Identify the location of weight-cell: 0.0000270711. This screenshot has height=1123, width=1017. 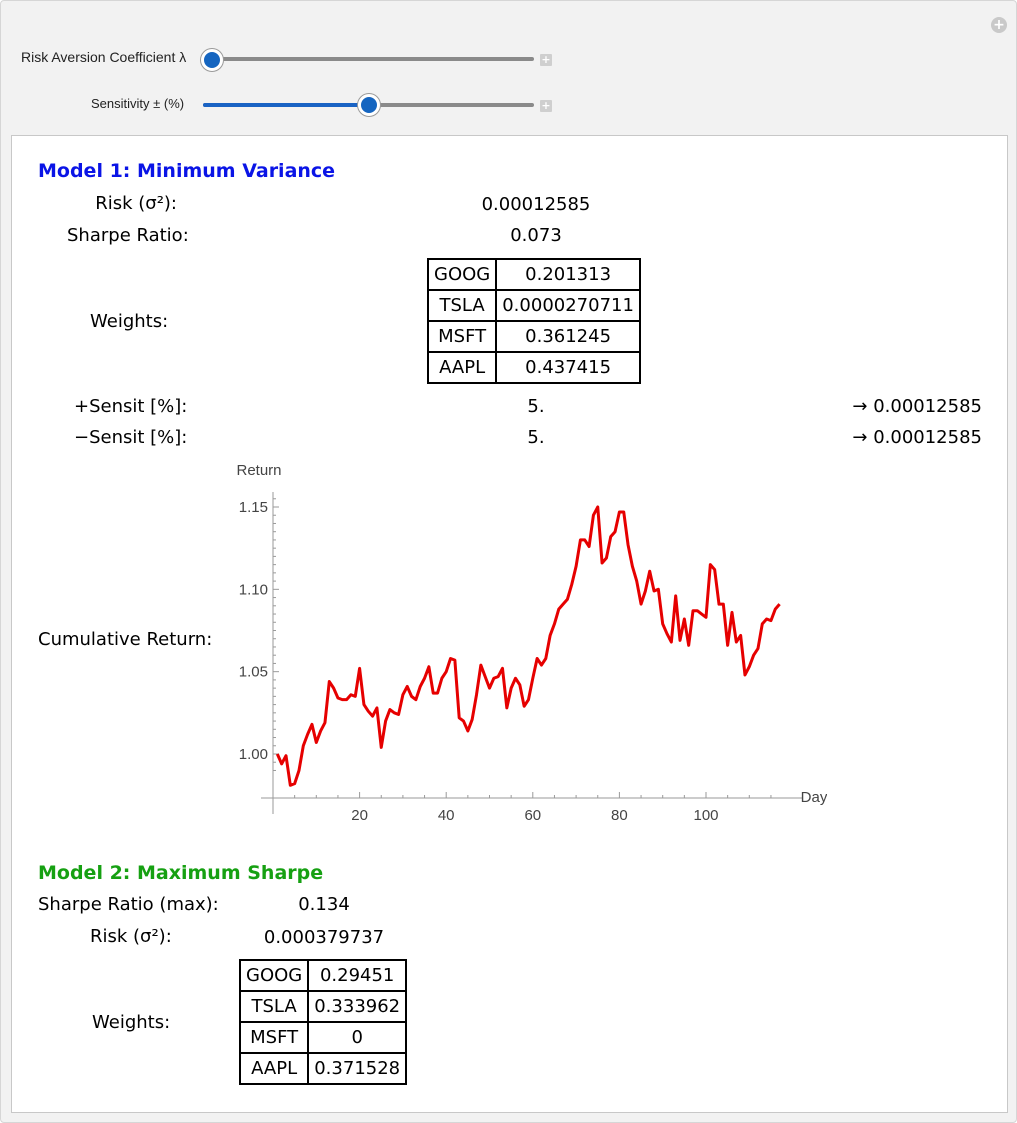
(568, 305).